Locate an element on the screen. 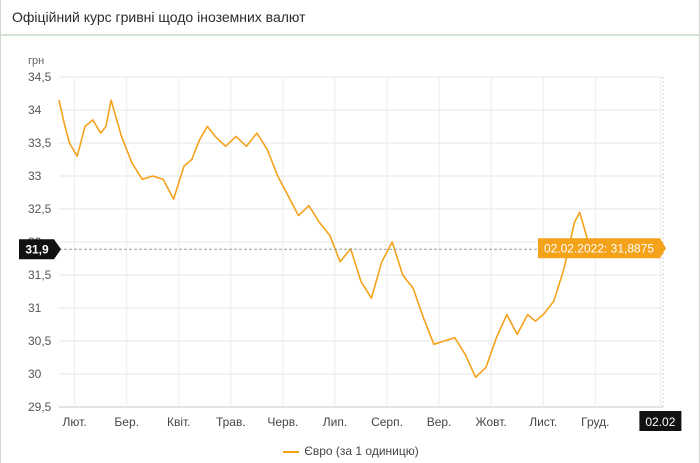  legend-label: Євро (за 1 одиницю) is located at coordinates (361, 451).